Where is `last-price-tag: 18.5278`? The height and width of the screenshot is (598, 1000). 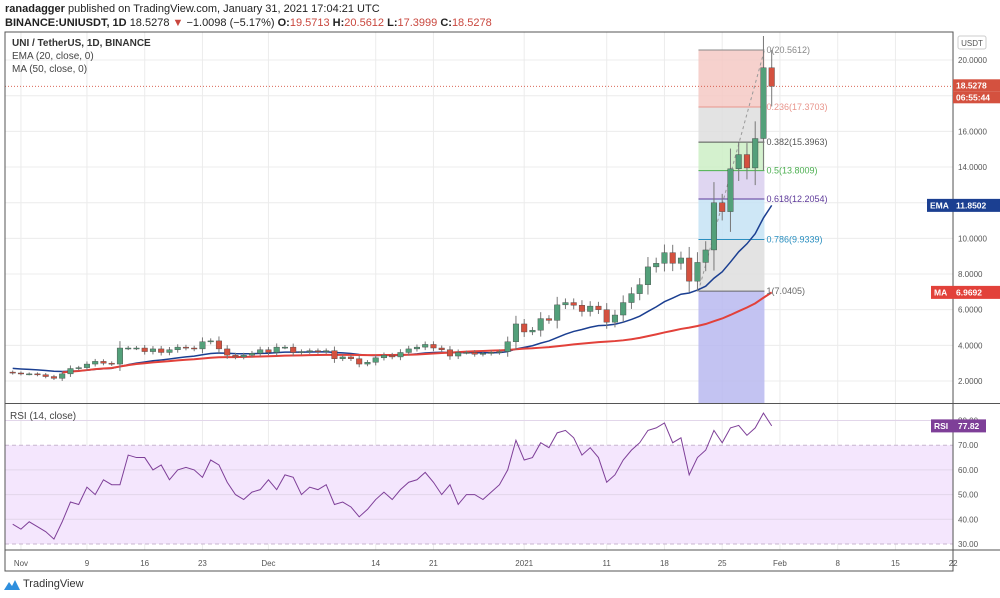
last-price-tag: 18.5278 is located at coordinates (971, 85).